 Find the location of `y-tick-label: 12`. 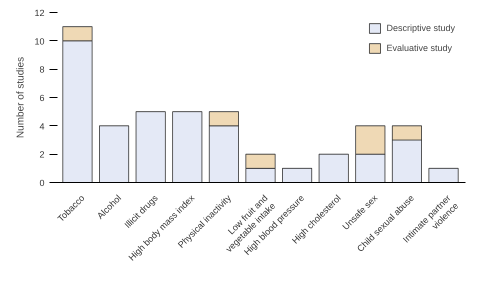

y-tick-label: 12 is located at coordinates (39, 13).